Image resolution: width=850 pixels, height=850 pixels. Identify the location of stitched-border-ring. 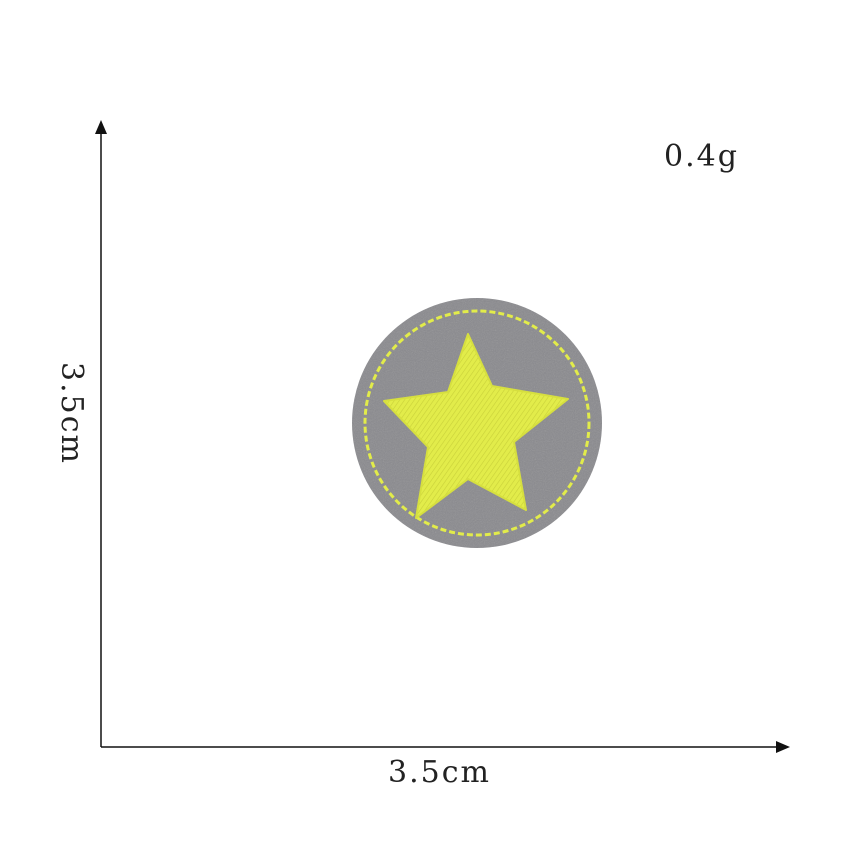
(477, 423).